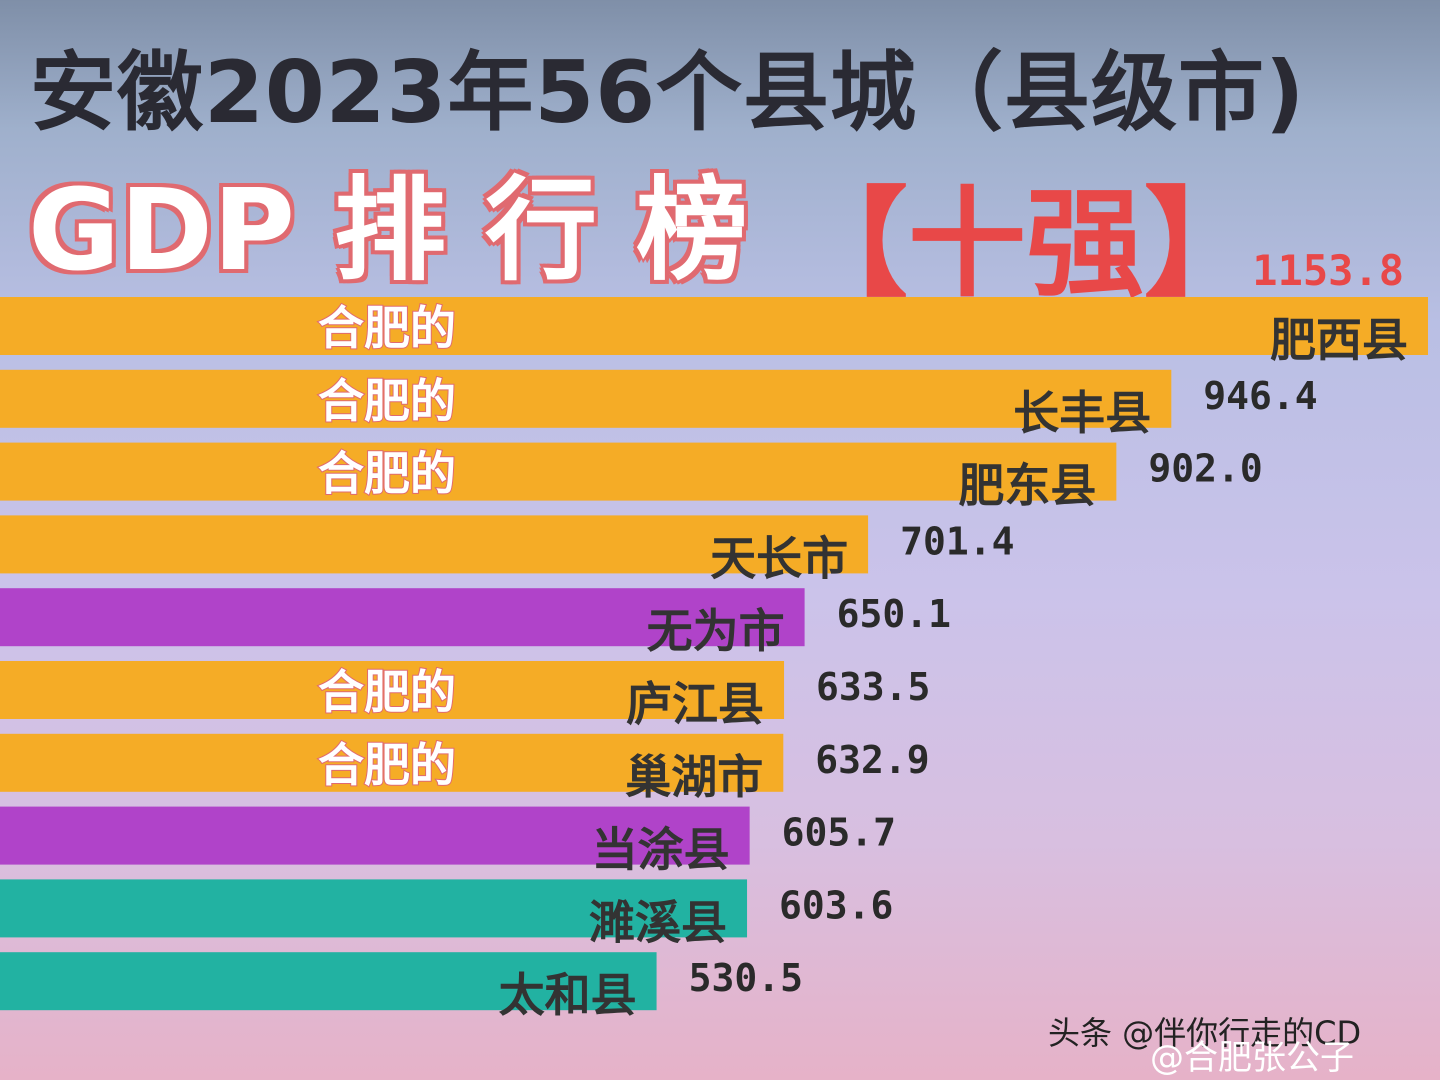  Describe the element at coordinates (746, 978) in the screenshot. I see `bar-value-label: 530.5` at that location.